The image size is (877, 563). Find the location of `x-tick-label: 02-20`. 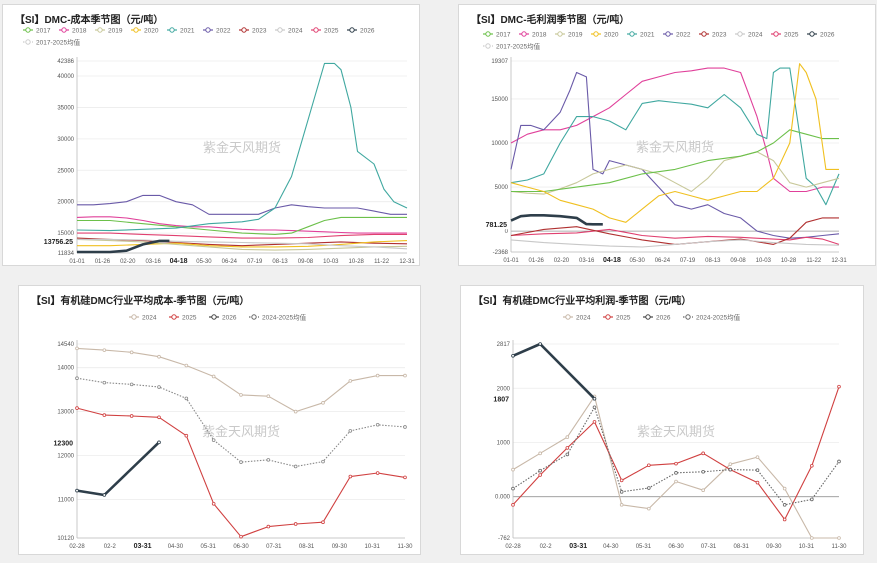

x-tick-label: 02-20 is located at coordinates (562, 261).